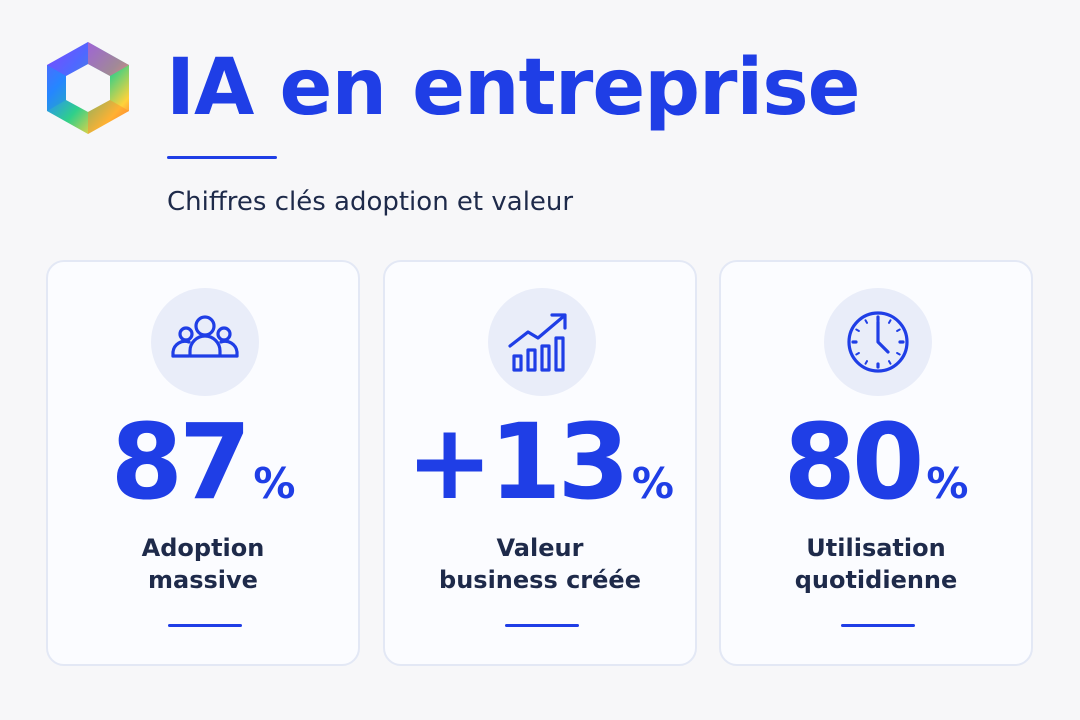 The image size is (1080, 720). Describe the element at coordinates (540, 564) in the screenshot. I see `stat-label: Valeur business créée` at that location.